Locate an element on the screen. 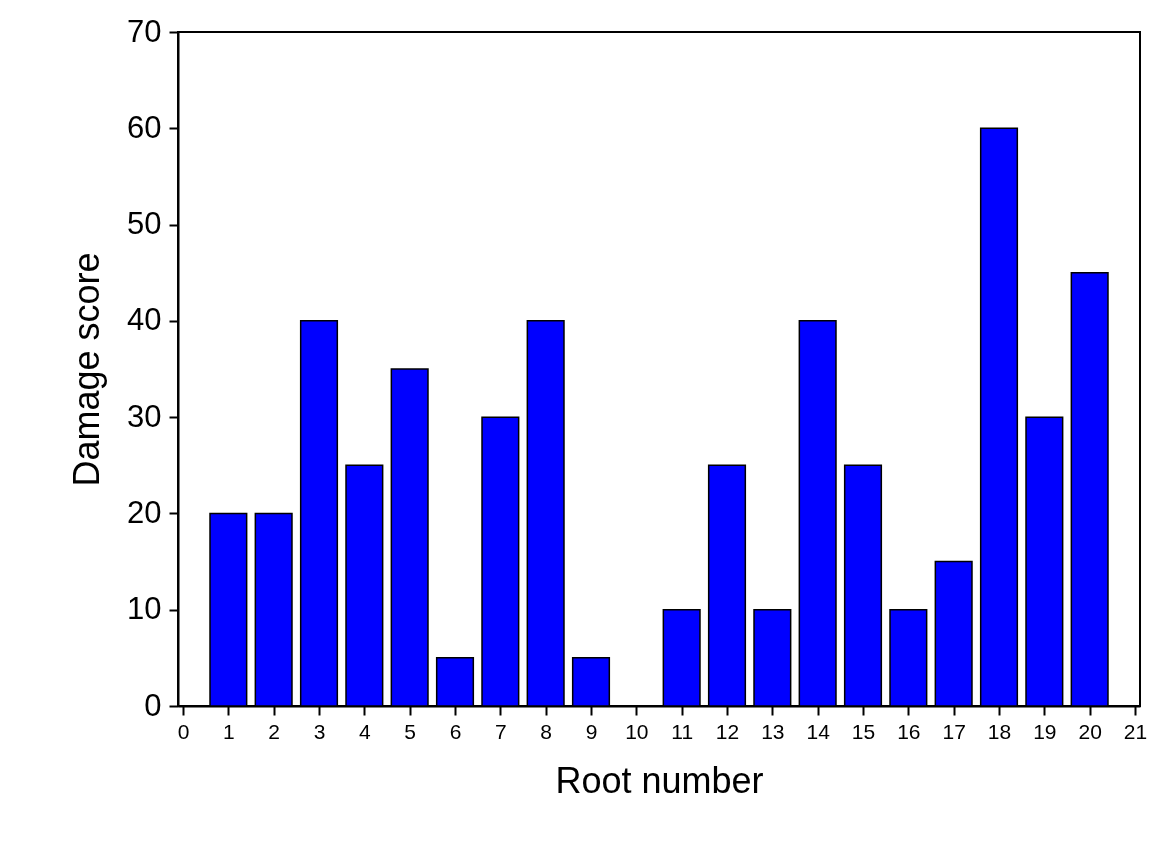  y-tick-label: 40 is located at coordinates (144, 320).